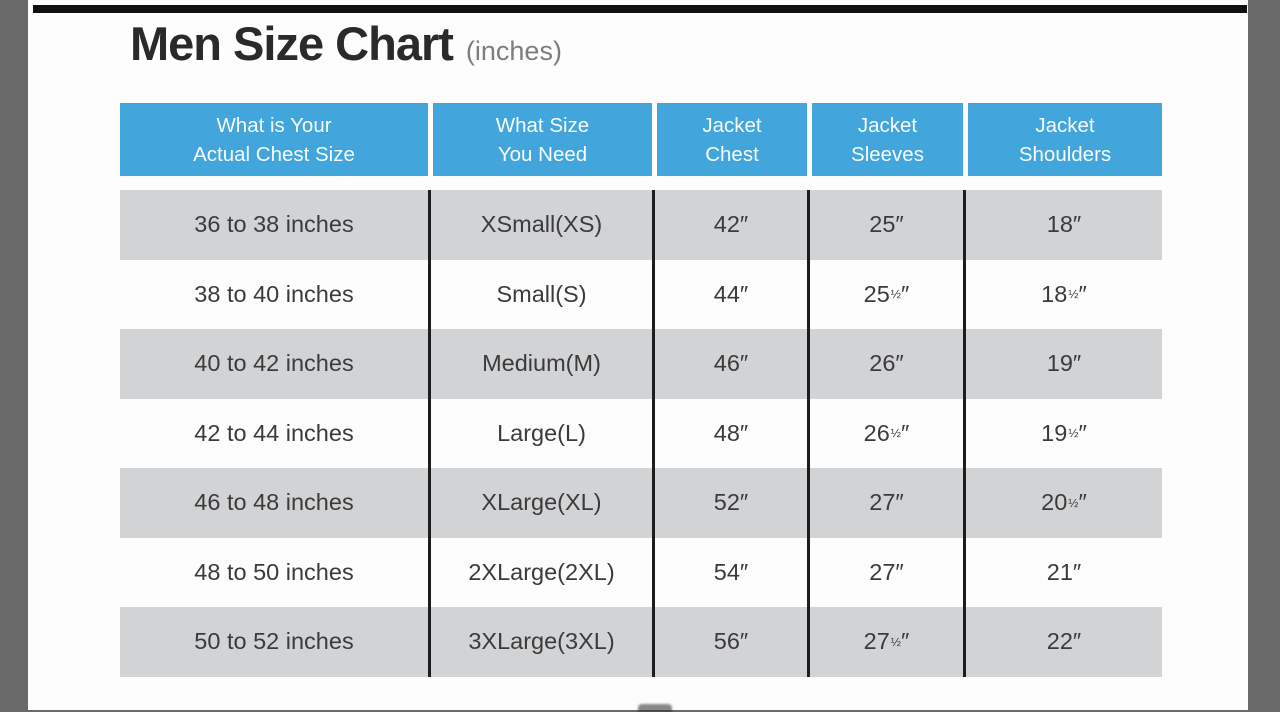  I want to click on table-cell: 26 ½ ″, so click(885, 433).